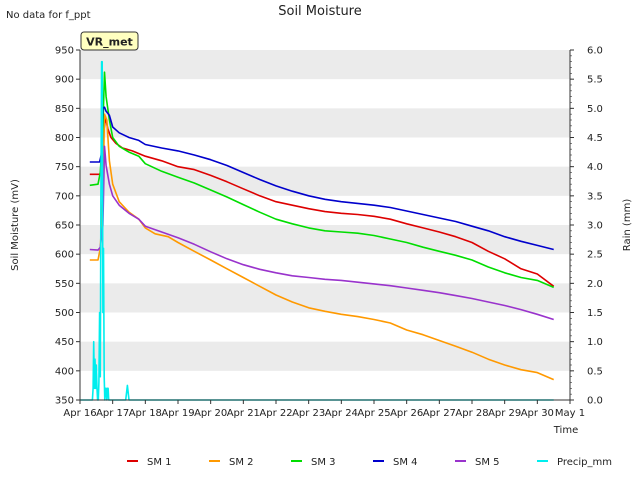  I want to click on legend-label-sm-1: SM 1, so click(159, 462).